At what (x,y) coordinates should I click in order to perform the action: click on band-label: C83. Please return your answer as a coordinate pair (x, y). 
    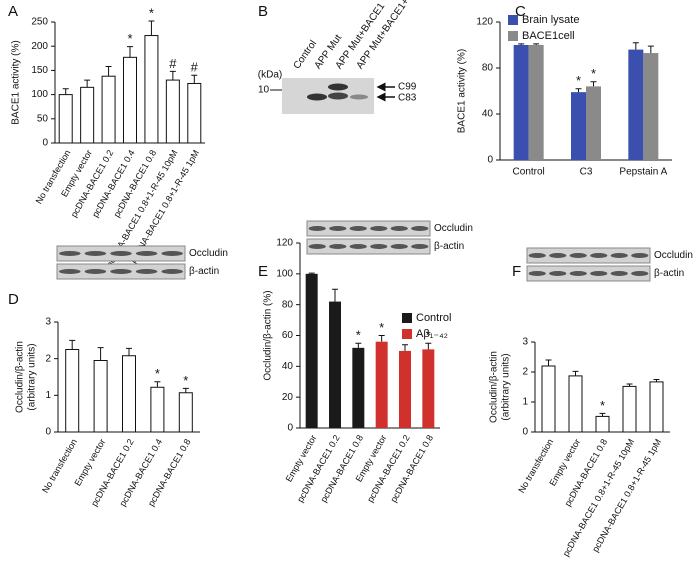
    Looking at the image, I should click on (407, 98).